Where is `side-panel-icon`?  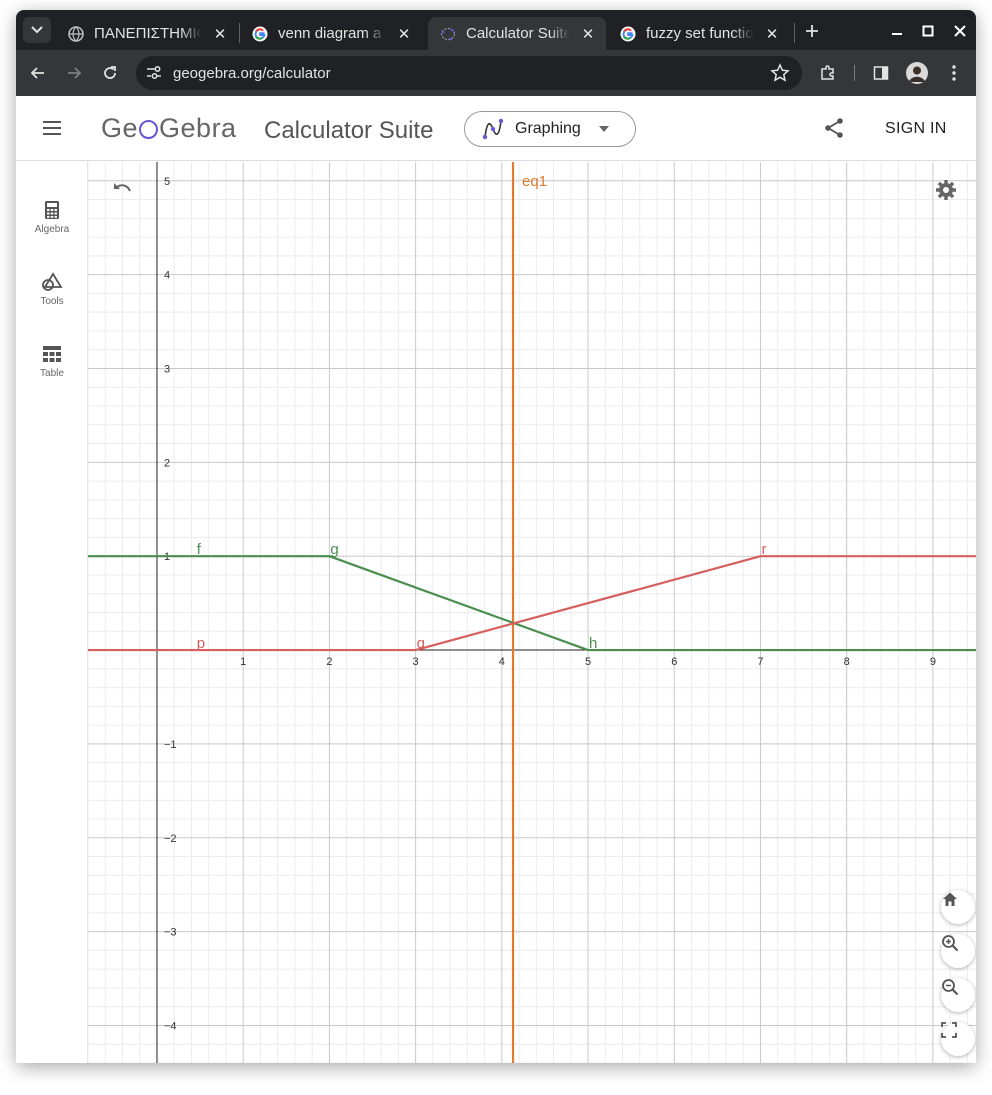 side-panel-icon is located at coordinates (881, 73).